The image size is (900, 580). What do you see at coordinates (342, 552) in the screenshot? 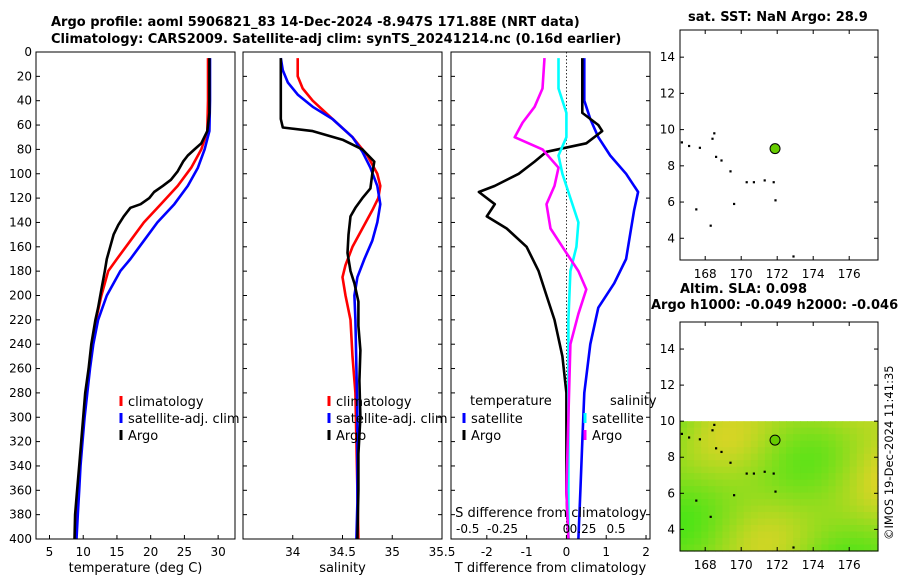
I see `x-tick-label: 34.5` at bounding box center [342, 552].